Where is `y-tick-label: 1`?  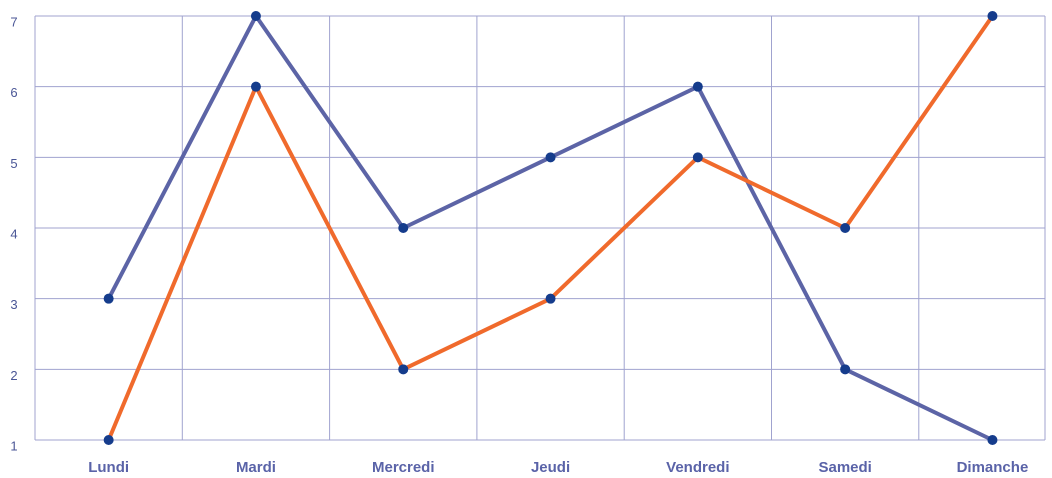 y-tick-label: 1 is located at coordinates (13, 445).